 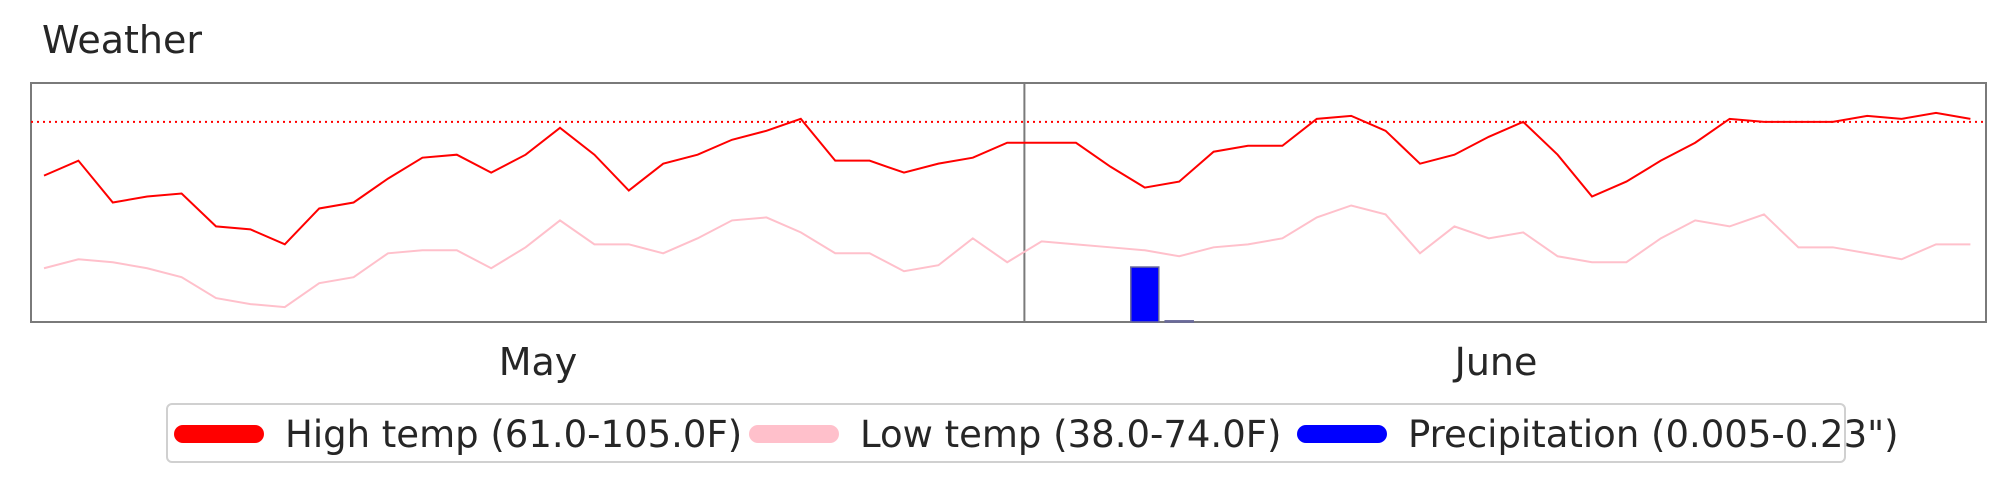 What do you see at coordinates (1496, 362) in the screenshot?
I see `month-label-june: June` at bounding box center [1496, 362].